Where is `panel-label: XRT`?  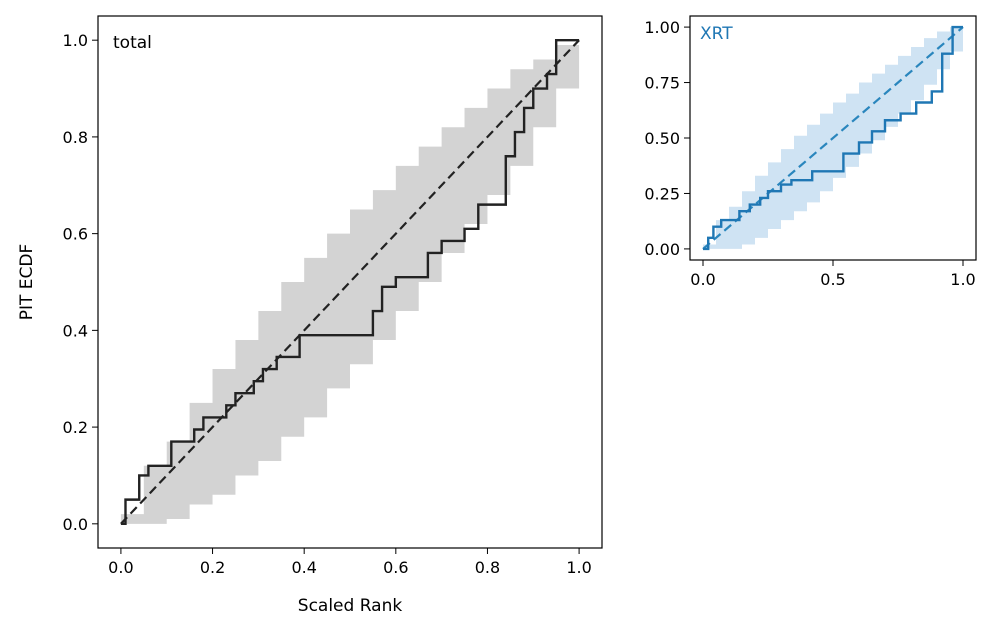
panel-label: XRT is located at coordinates (716, 34).